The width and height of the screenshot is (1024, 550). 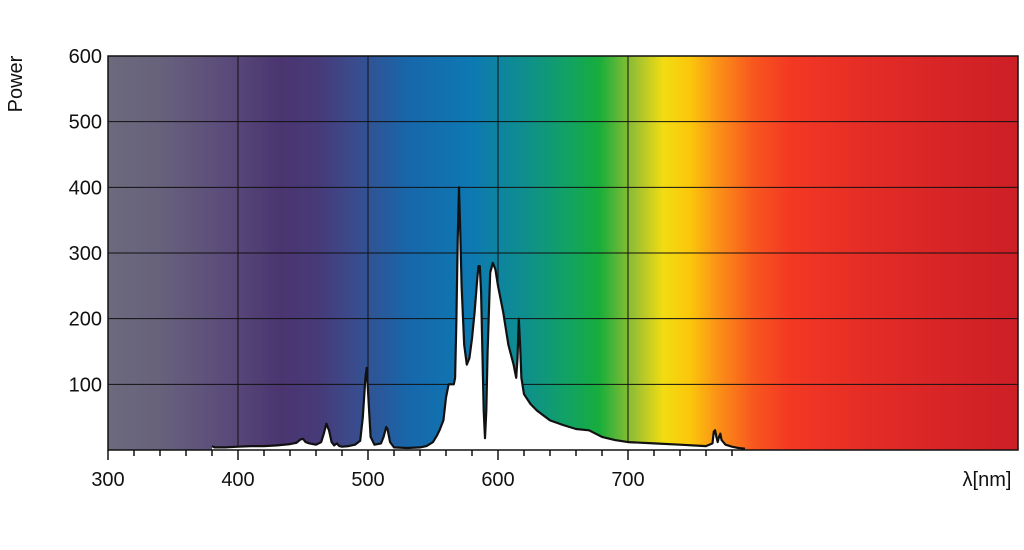 I want to click on axis-ticks, so click(x=420, y=455).